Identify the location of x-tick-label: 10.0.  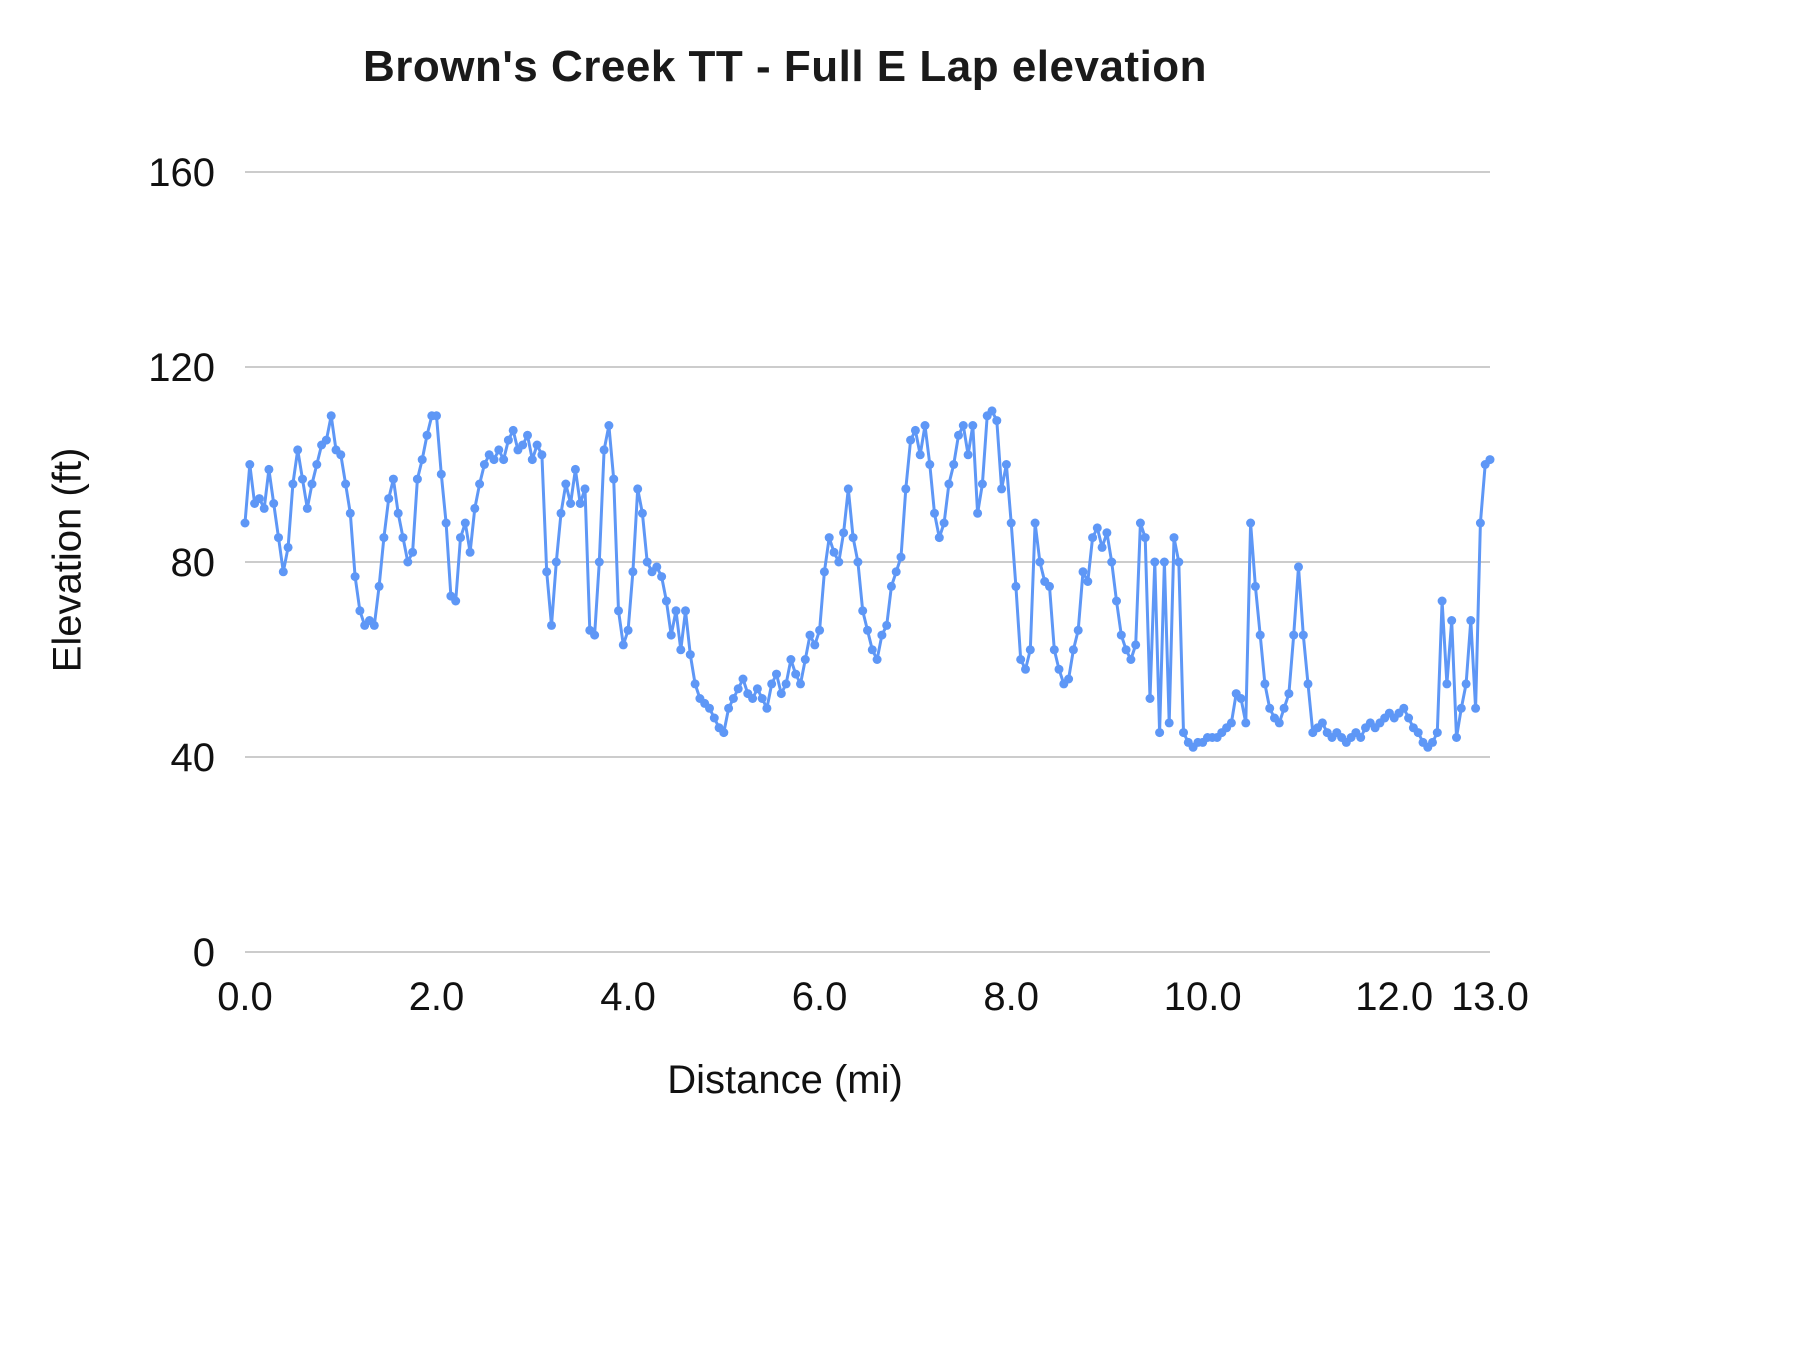
(1203, 997).